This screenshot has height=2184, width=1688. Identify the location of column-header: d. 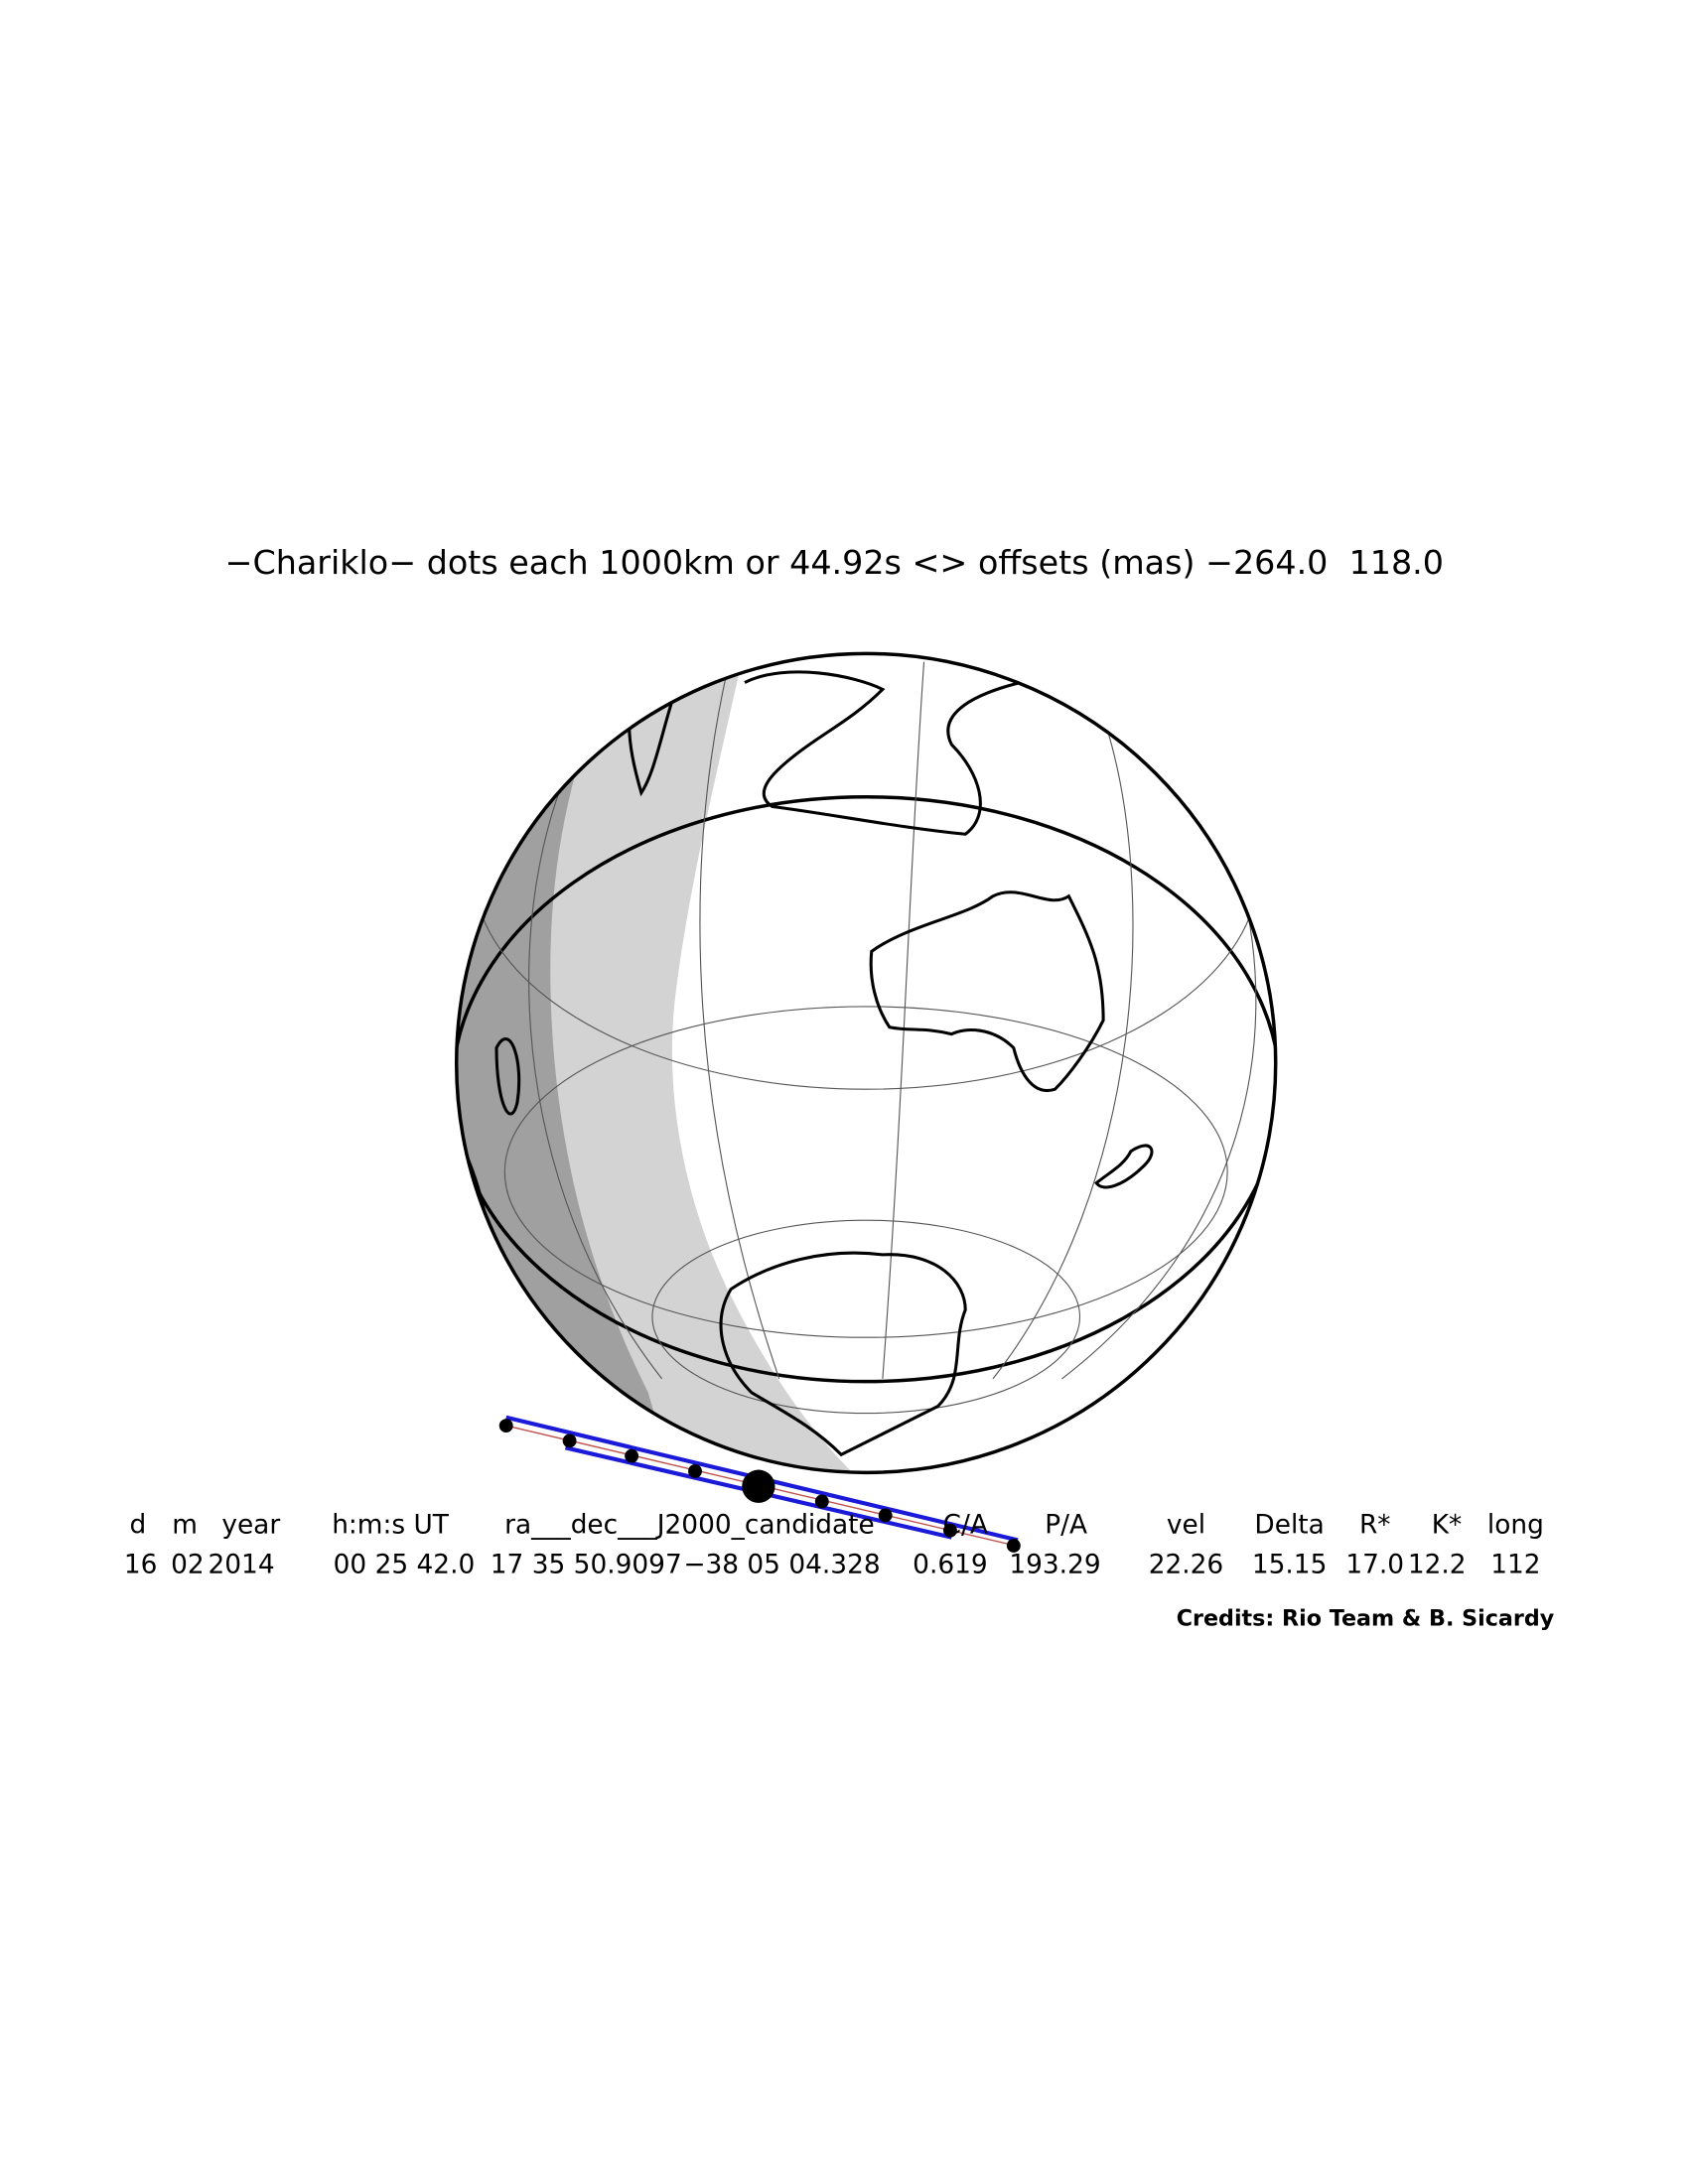
(138, 1525).